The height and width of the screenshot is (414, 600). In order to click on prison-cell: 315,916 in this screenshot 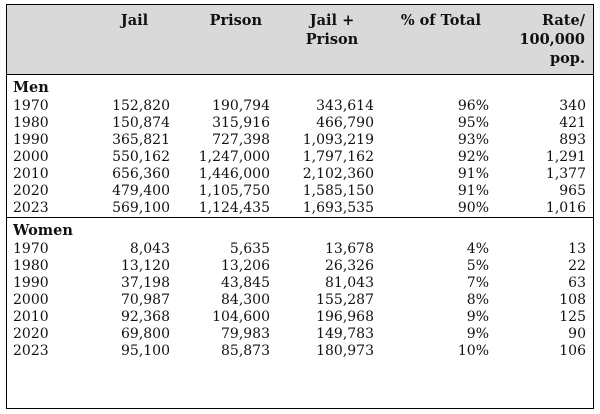, I will do `click(241, 123)`.